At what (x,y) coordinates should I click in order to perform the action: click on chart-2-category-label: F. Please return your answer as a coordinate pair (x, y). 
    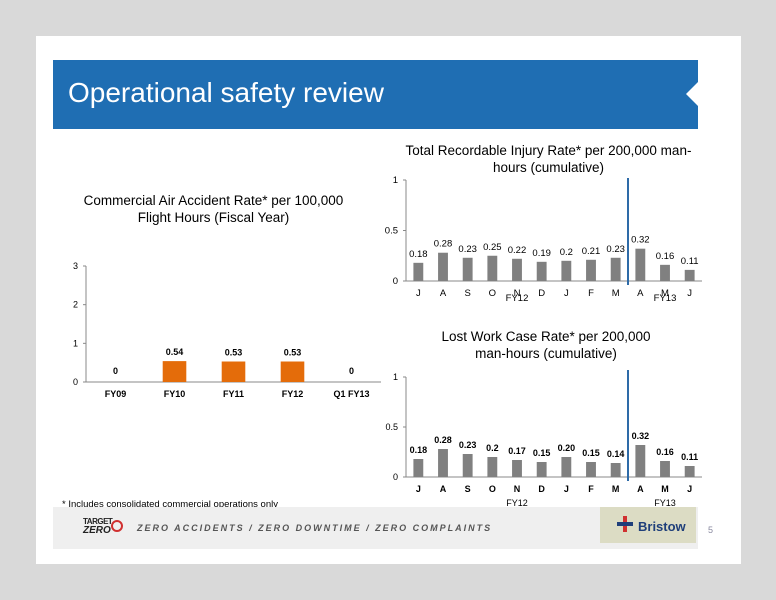
    Looking at the image, I should click on (591, 293).